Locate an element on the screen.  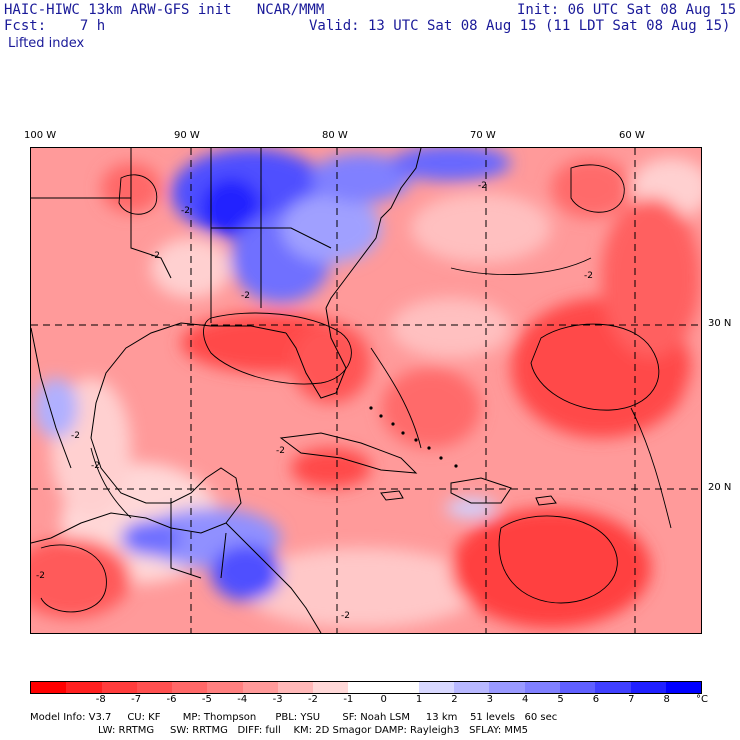
lon-label-60w: 60 W is located at coordinates (632, 135).